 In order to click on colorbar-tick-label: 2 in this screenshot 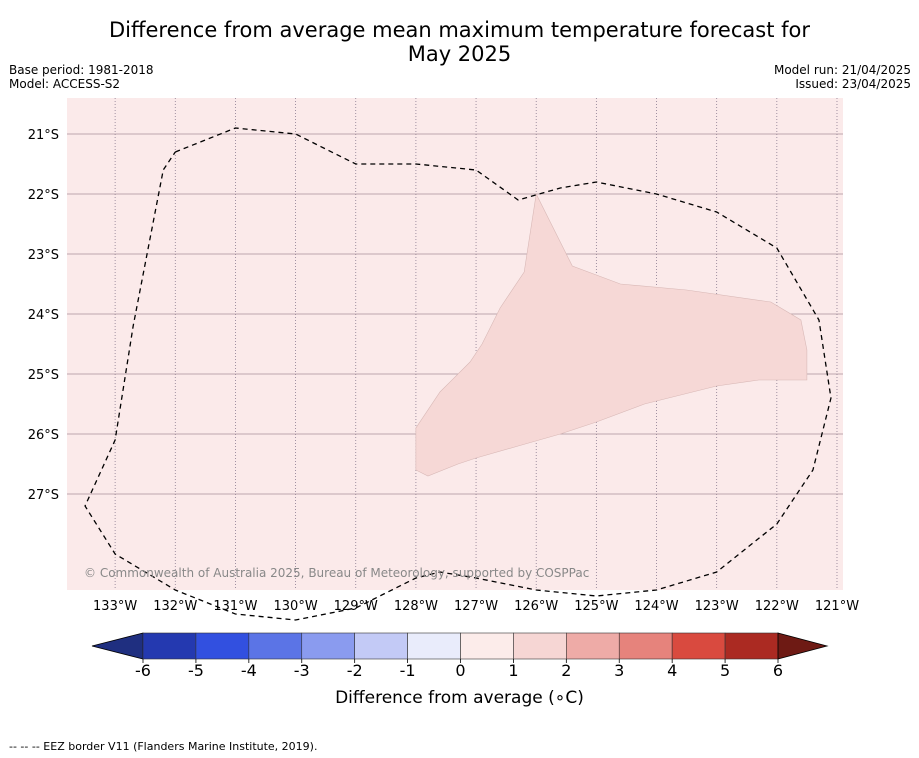, I will do `click(566, 670)`.